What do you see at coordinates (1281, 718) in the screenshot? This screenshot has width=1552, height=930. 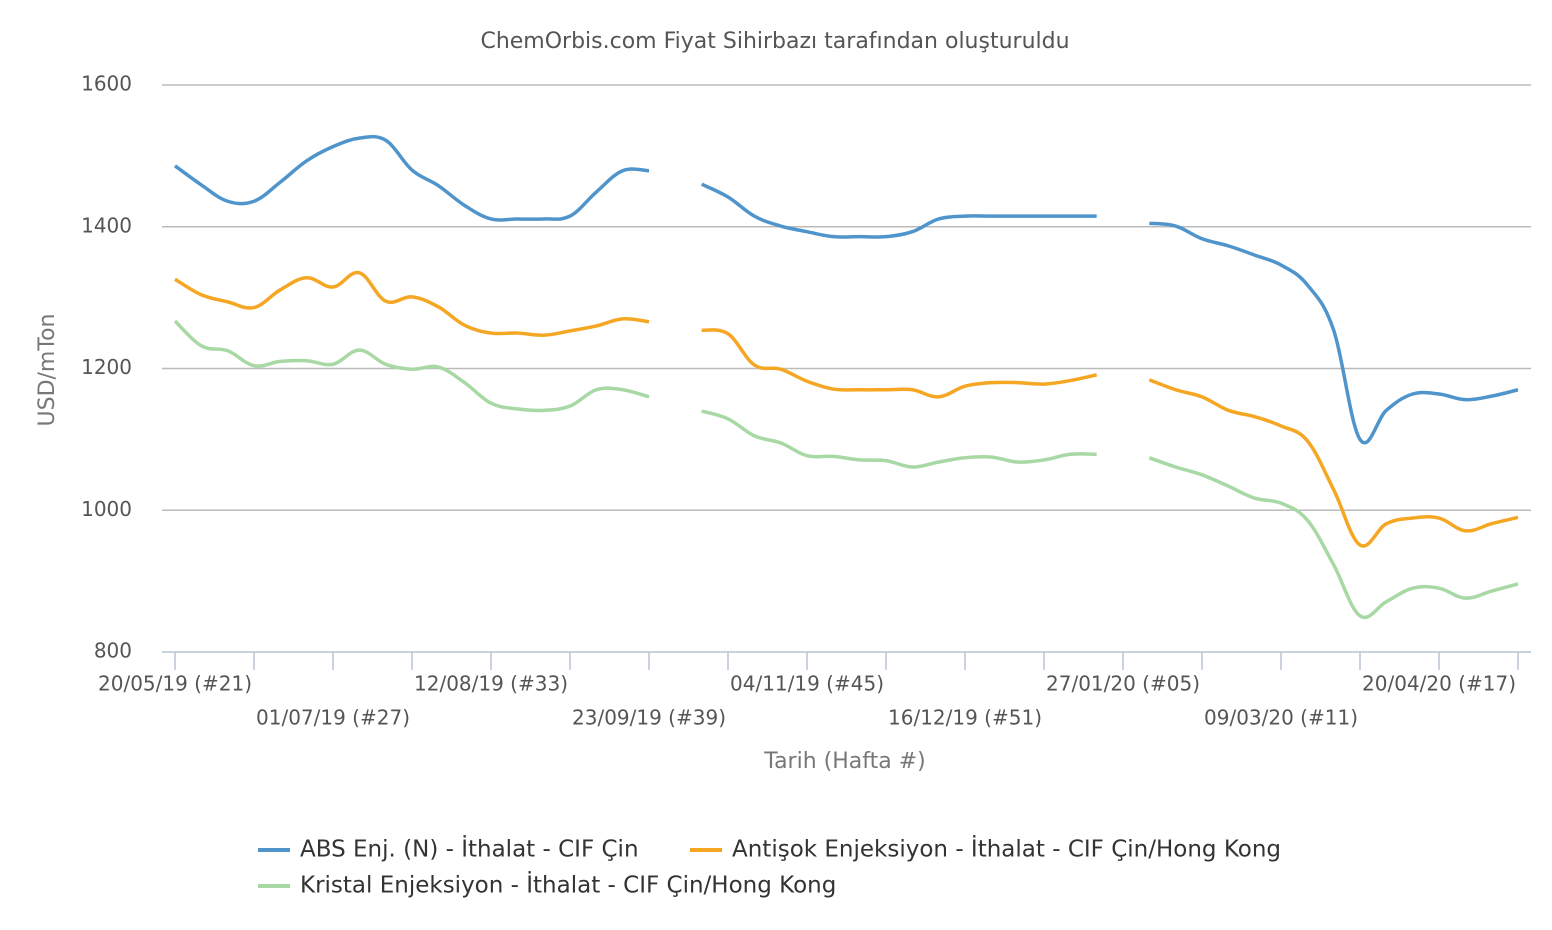 I see `x-tick-label: 09/03/20 (#11)` at bounding box center [1281, 718].